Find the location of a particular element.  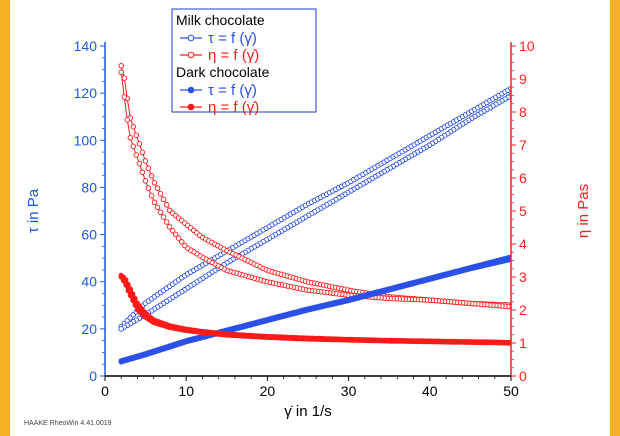

legend-group-title: Milk chocolate is located at coordinates (220, 20).